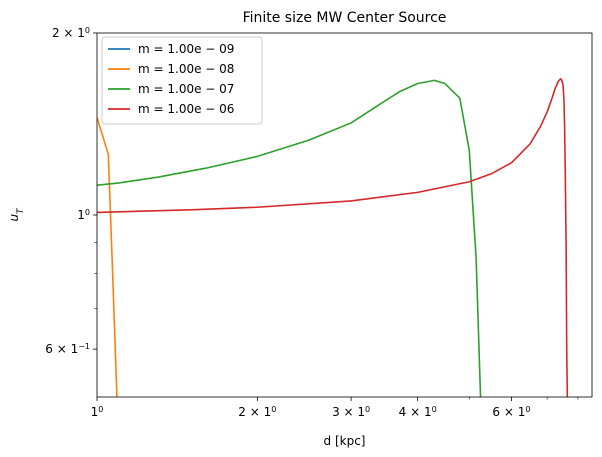 This screenshot has width=602, height=457. Describe the element at coordinates (345, 441) in the screenshot. I see `x-axis-label: d [kpc]` at that location.